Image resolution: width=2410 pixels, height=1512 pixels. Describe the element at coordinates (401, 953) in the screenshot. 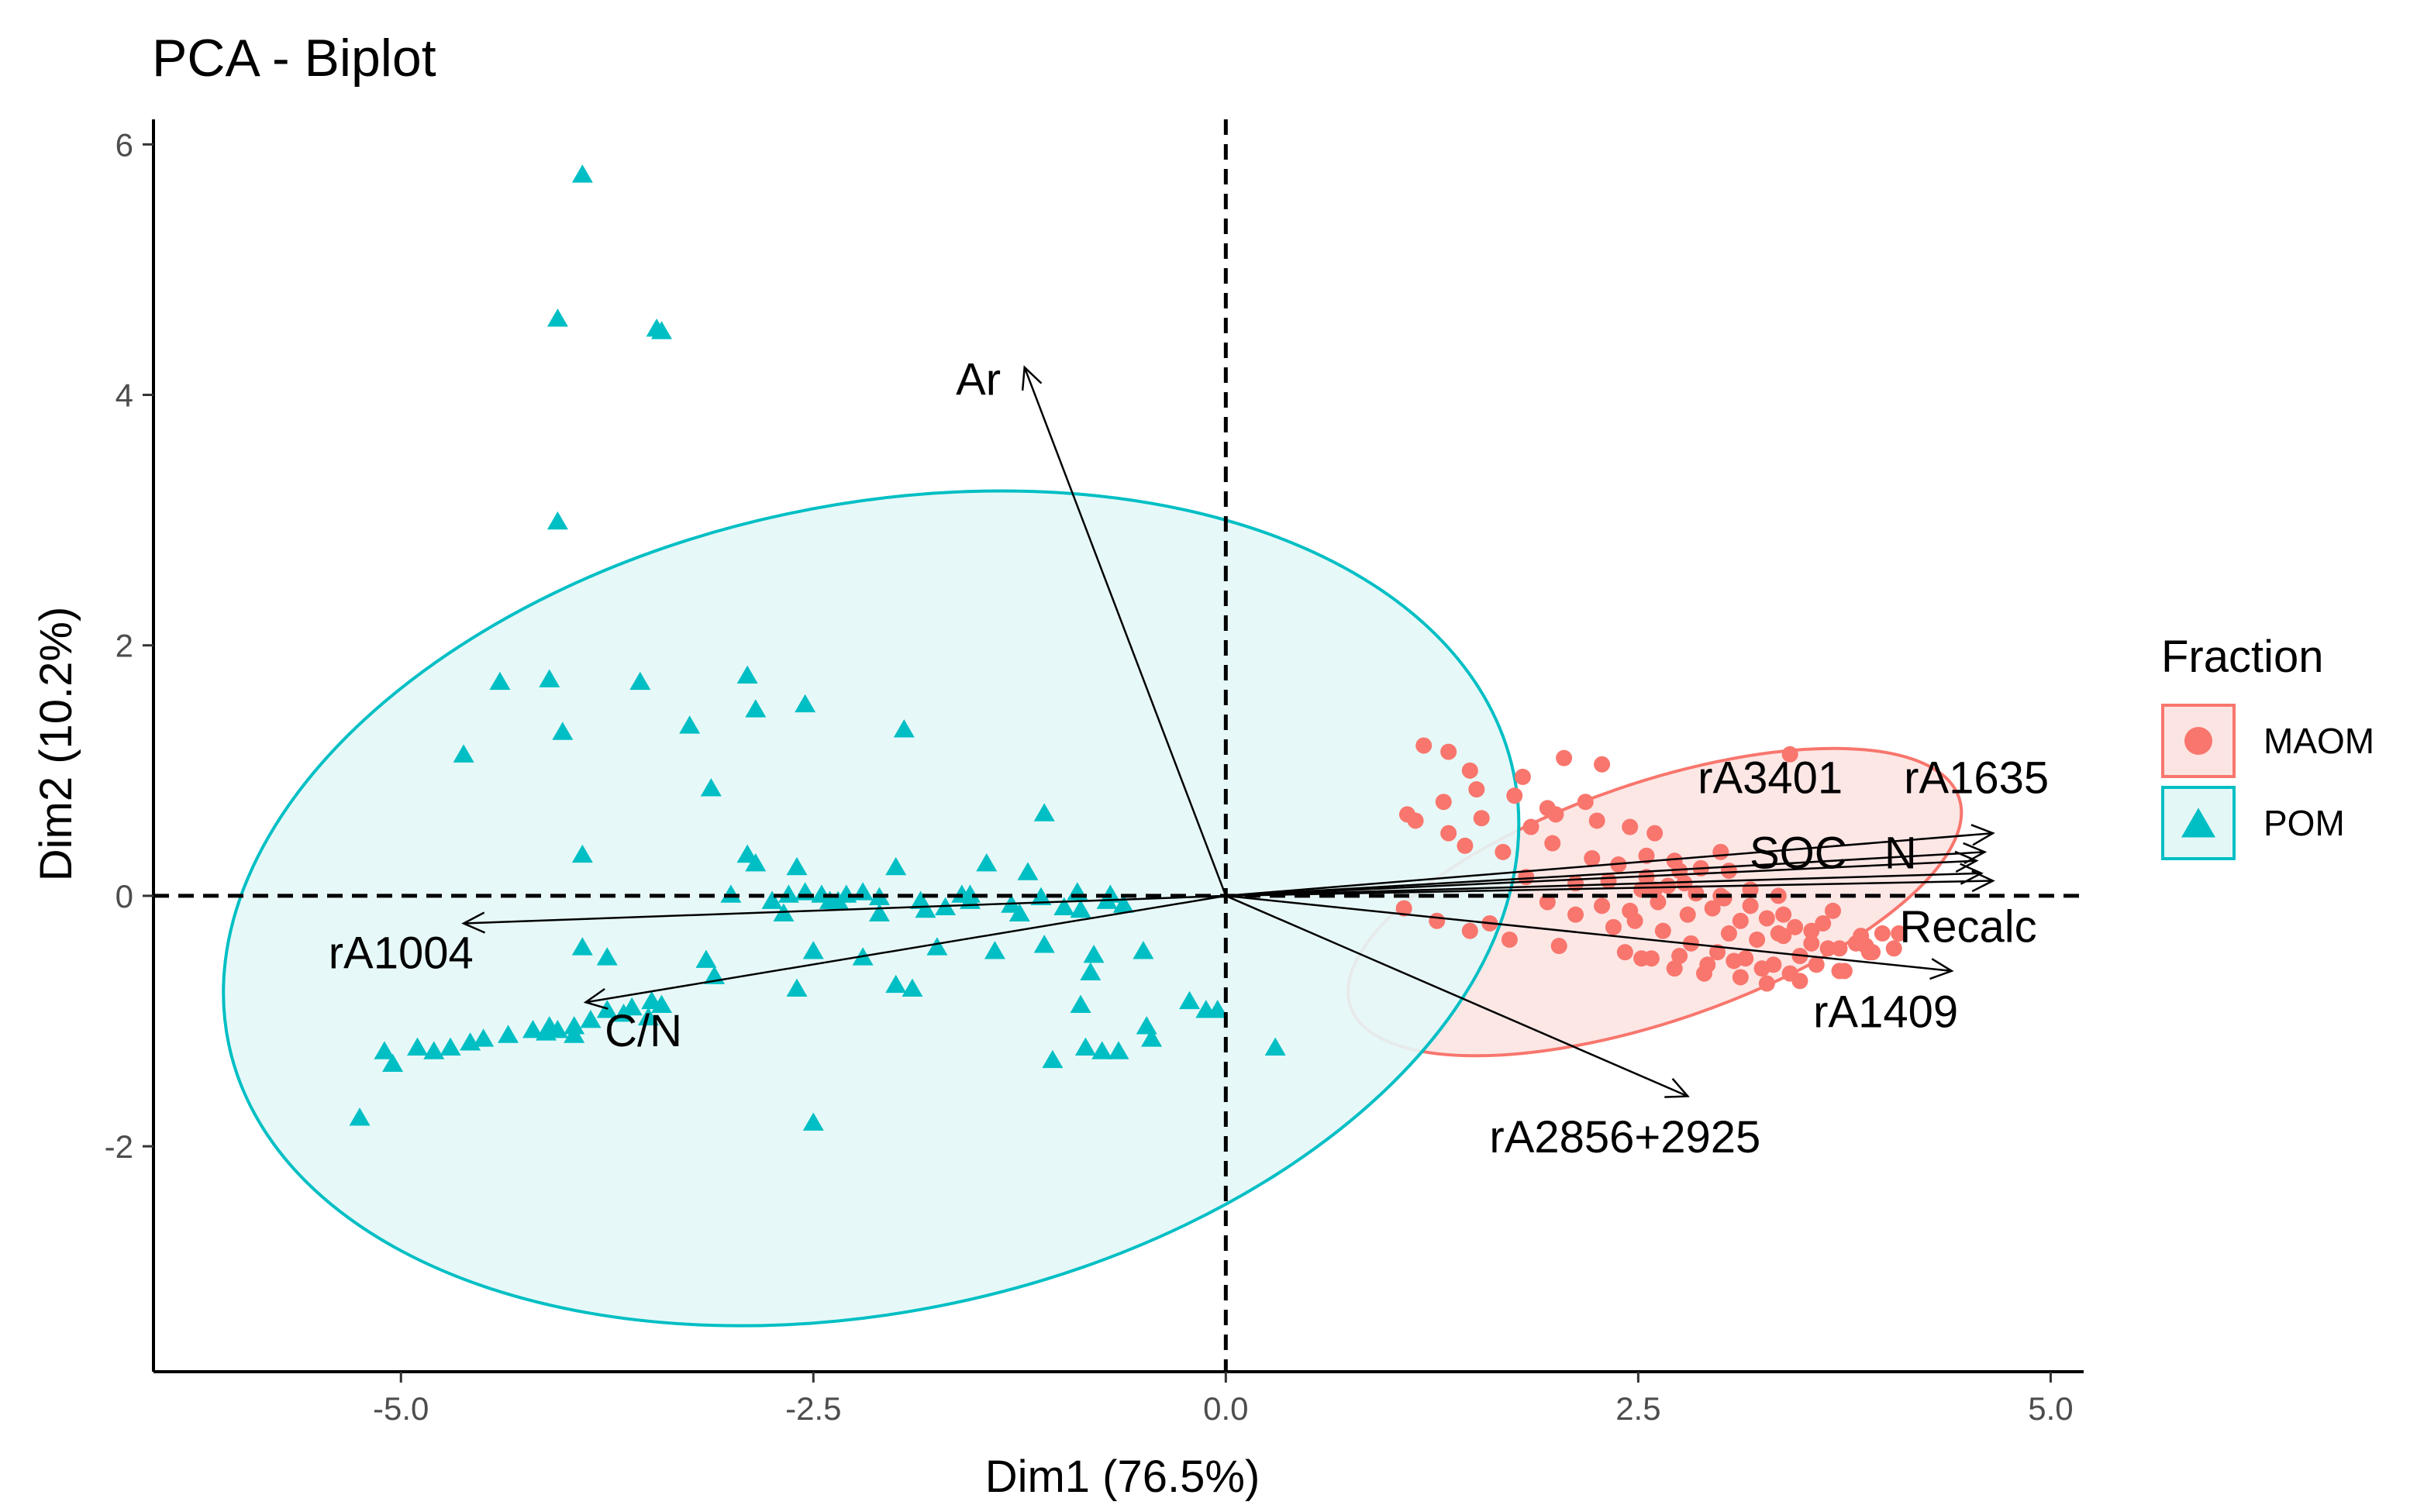

I see `variable-label-ra1004: rA1004` at that location.